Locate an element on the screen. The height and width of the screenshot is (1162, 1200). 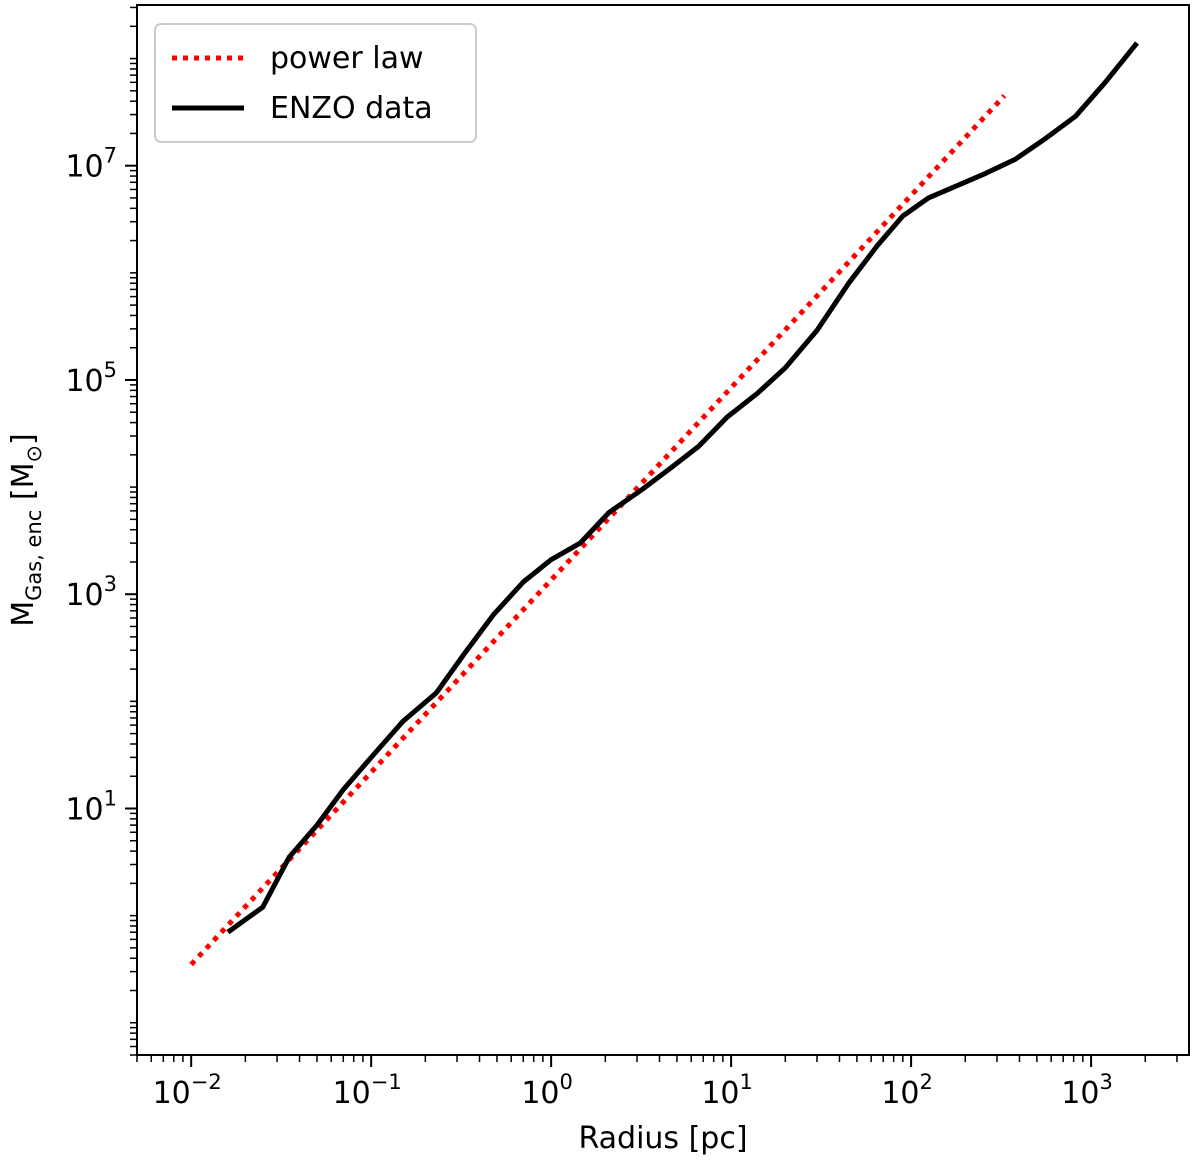
legend: power law ENZO data is located at coordinates (315, 83).